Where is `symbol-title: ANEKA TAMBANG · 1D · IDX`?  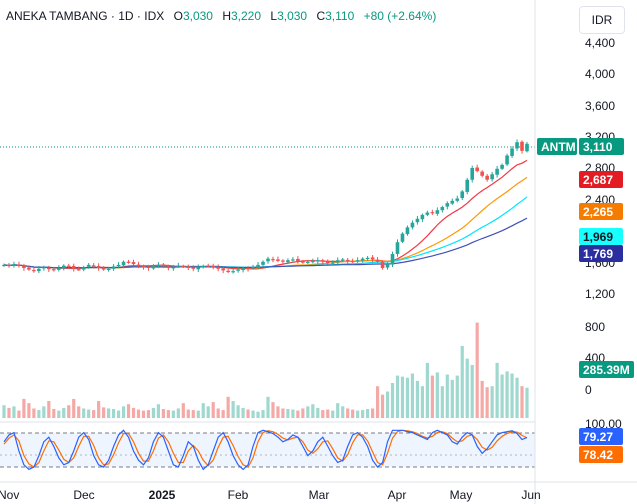
symbol-title: ANEKA TAMBANG · 1D · IDX is located at coordinates (85, 16).